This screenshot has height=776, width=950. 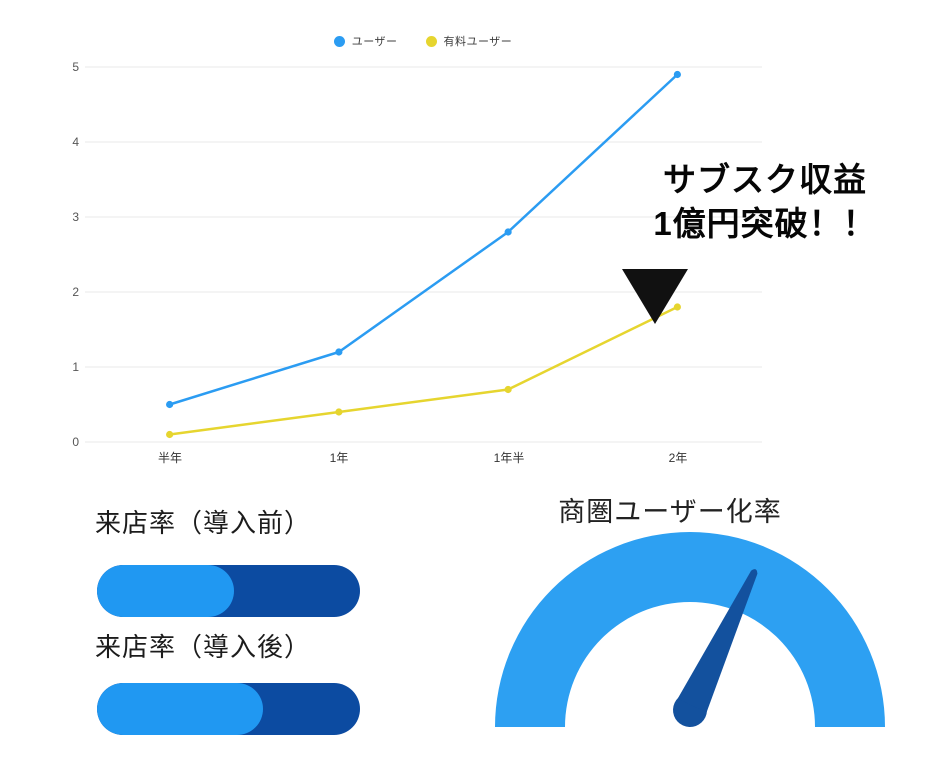 What do you see at coordinates (339, 458) in the screenshot?
I see `x-tick-label: 1年` at bounding box center [339, 458].